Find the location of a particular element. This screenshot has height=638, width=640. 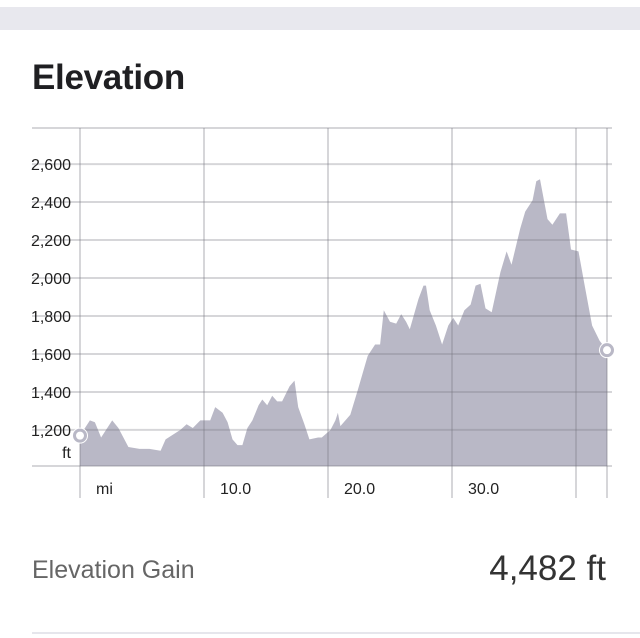

y-tick-label: 1,200 is located at coordinates (51, 431).